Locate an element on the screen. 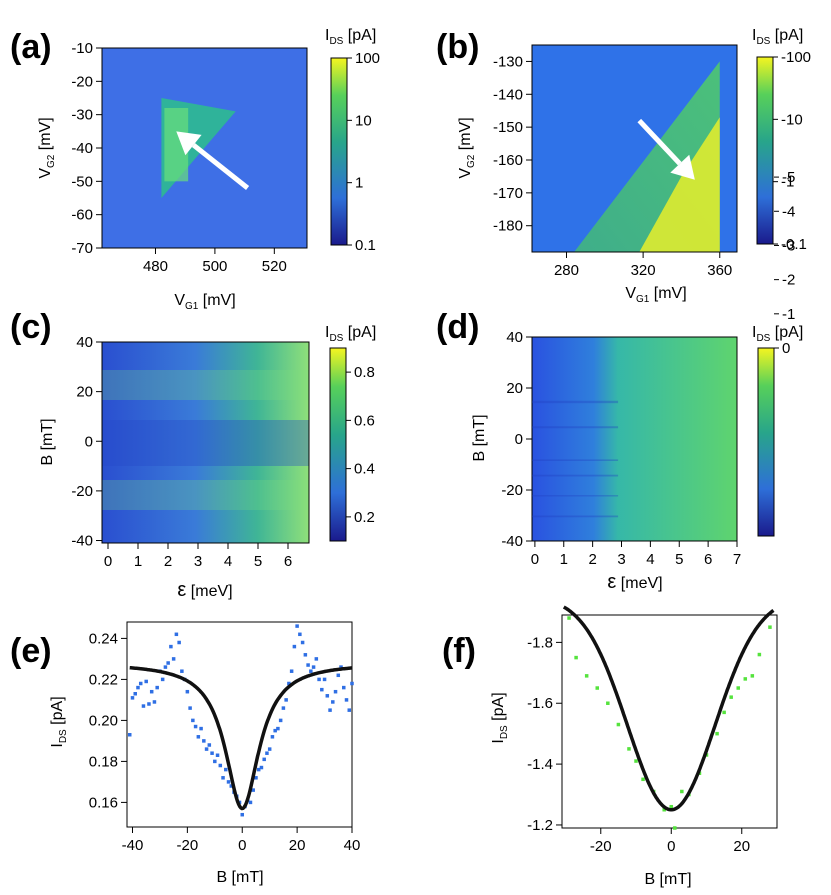 This screenshot has width=831, height=895. y-tick-label: -140 is located at coordinates (508, 94).